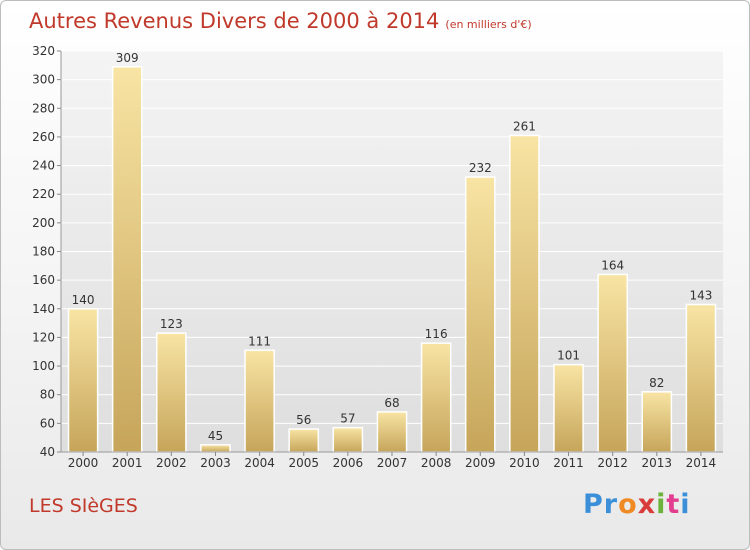 The height and width of the screenshot is (550, 750). I want to click on value-label-2005: 56, so click(303, 420).